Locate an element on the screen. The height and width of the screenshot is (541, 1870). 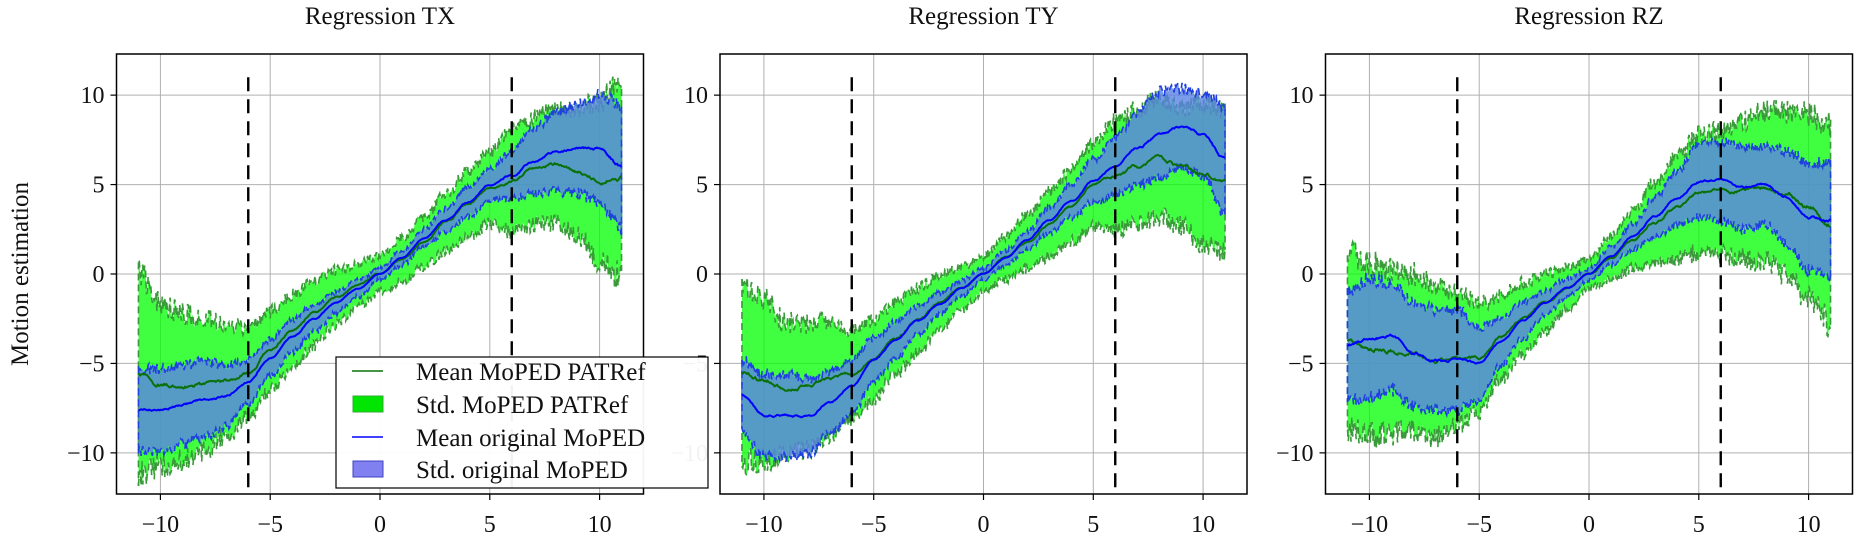
y-axis-label: Motion estimation is located at coordinates (20, 273).